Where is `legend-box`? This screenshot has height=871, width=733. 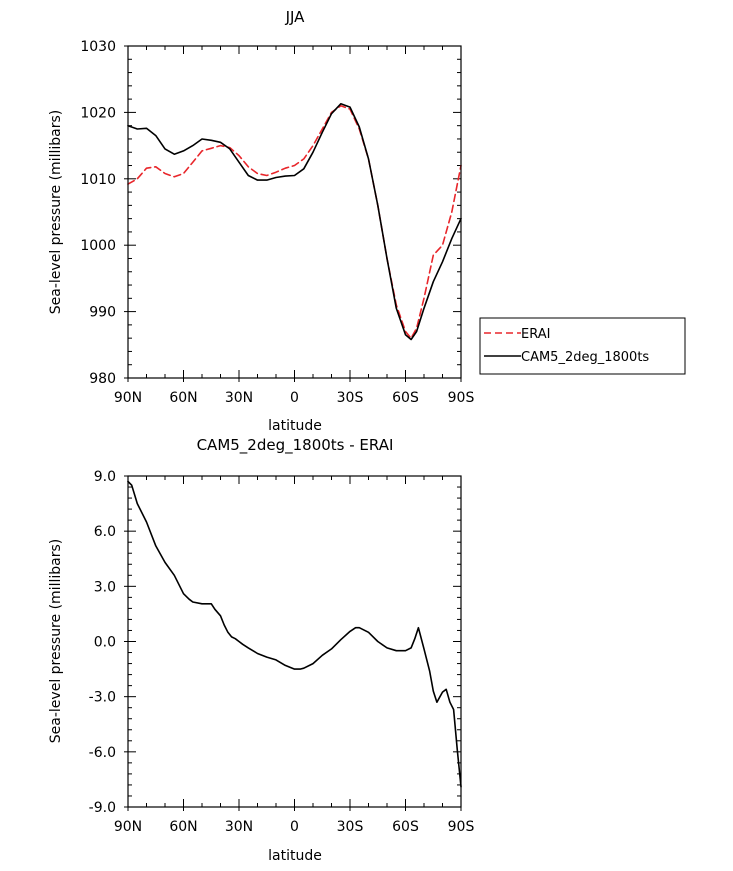
legend-box is located at coordinates (582, 346).